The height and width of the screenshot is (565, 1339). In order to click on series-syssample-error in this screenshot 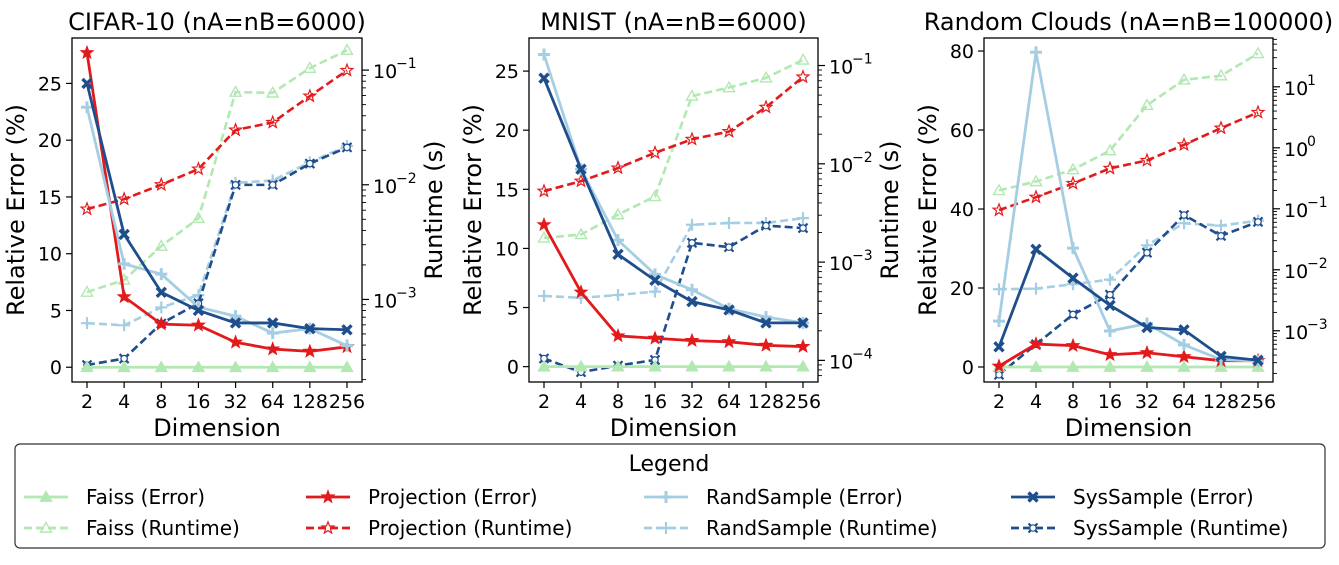, I will do `click(673, 200)`.